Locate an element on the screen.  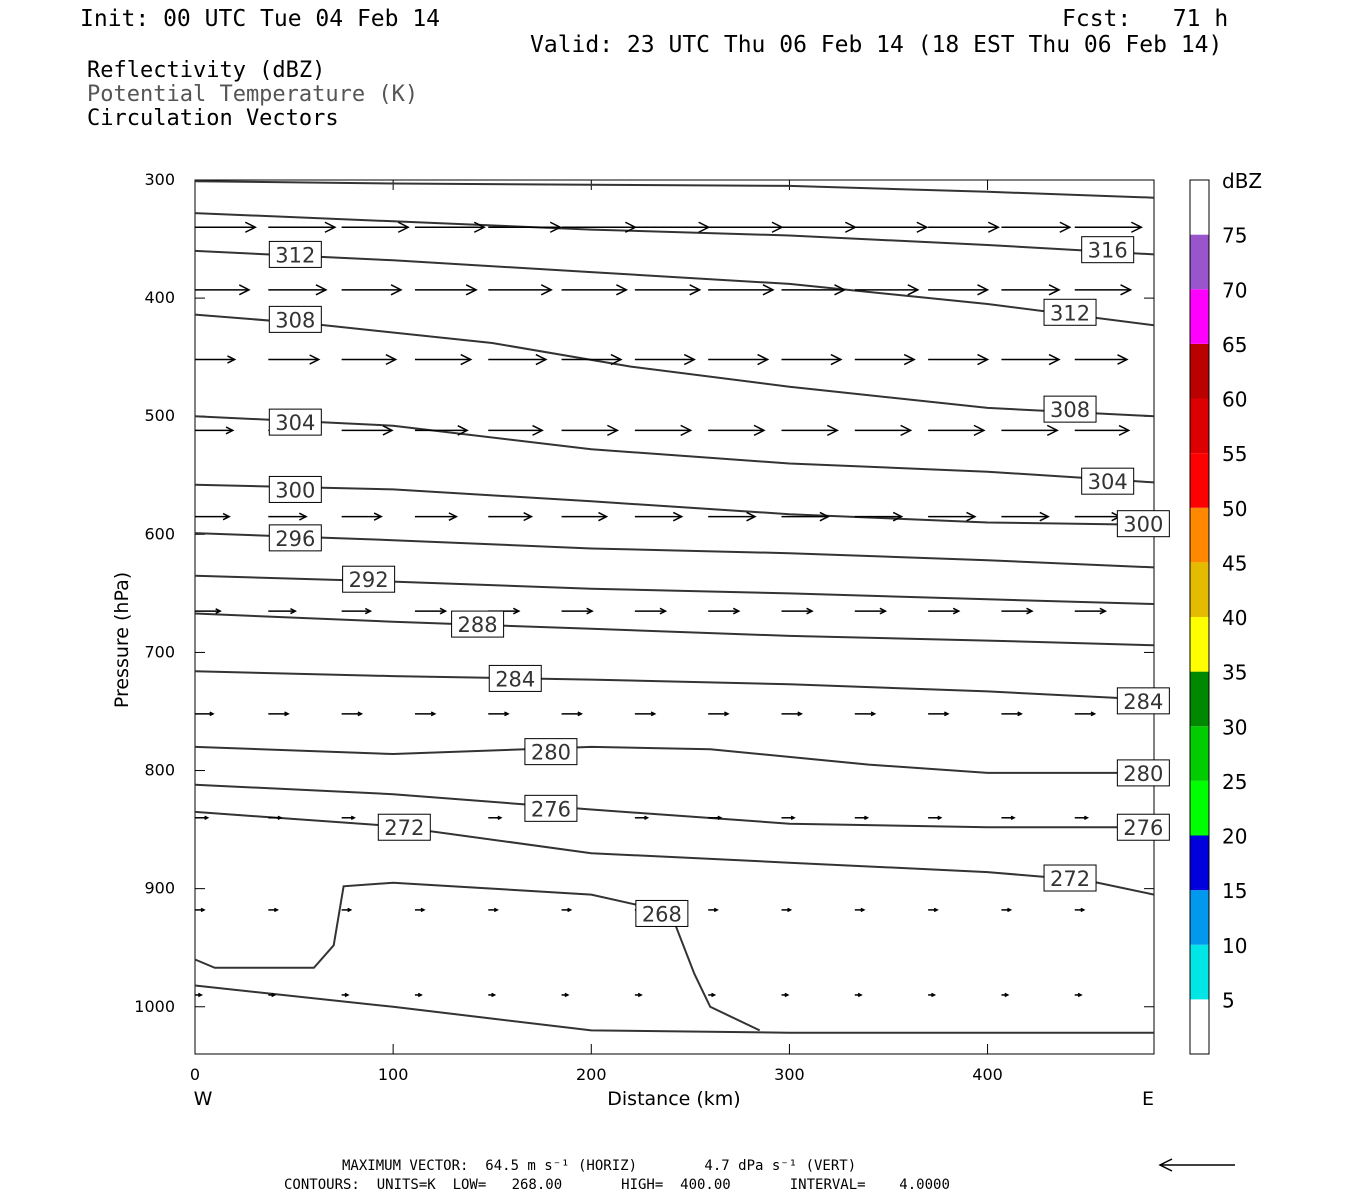
colorbar-frame is located at coordinates (1199, 617).